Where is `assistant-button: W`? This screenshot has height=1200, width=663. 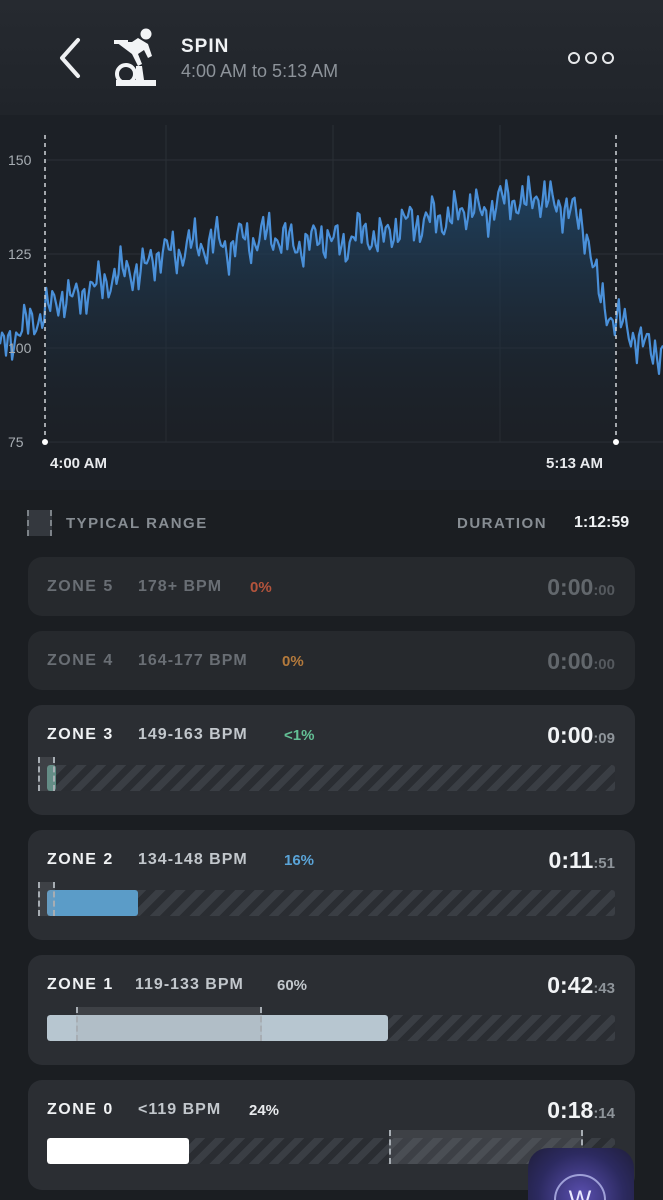 assistant-button: W is located at coordinates (581, 1174).